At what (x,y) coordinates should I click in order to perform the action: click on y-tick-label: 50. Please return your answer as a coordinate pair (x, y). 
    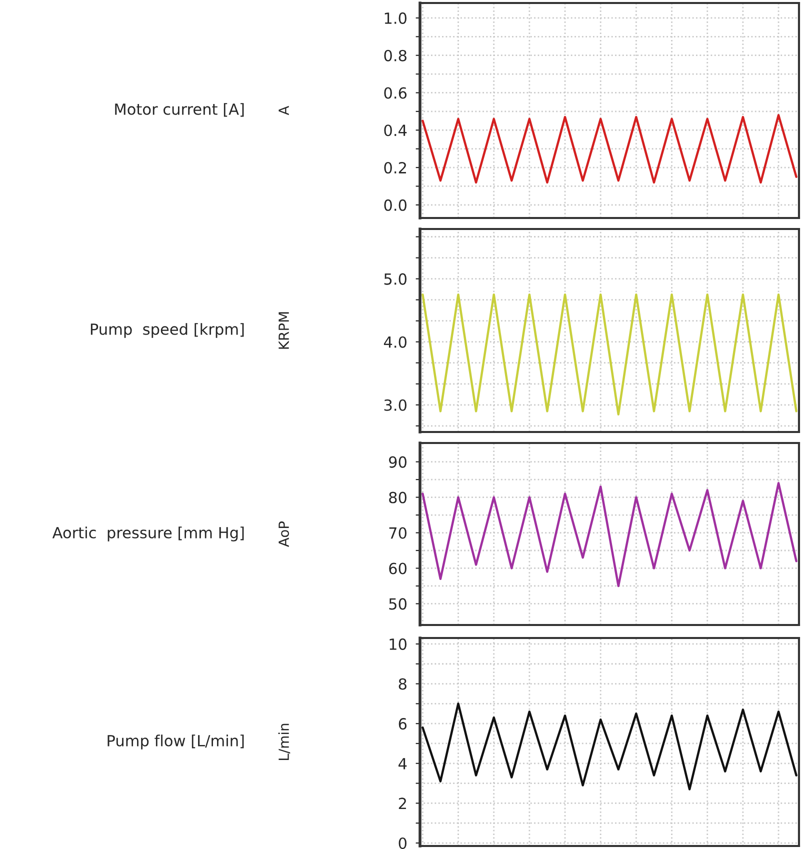
    Looking at the image, I should click on (397, 604).